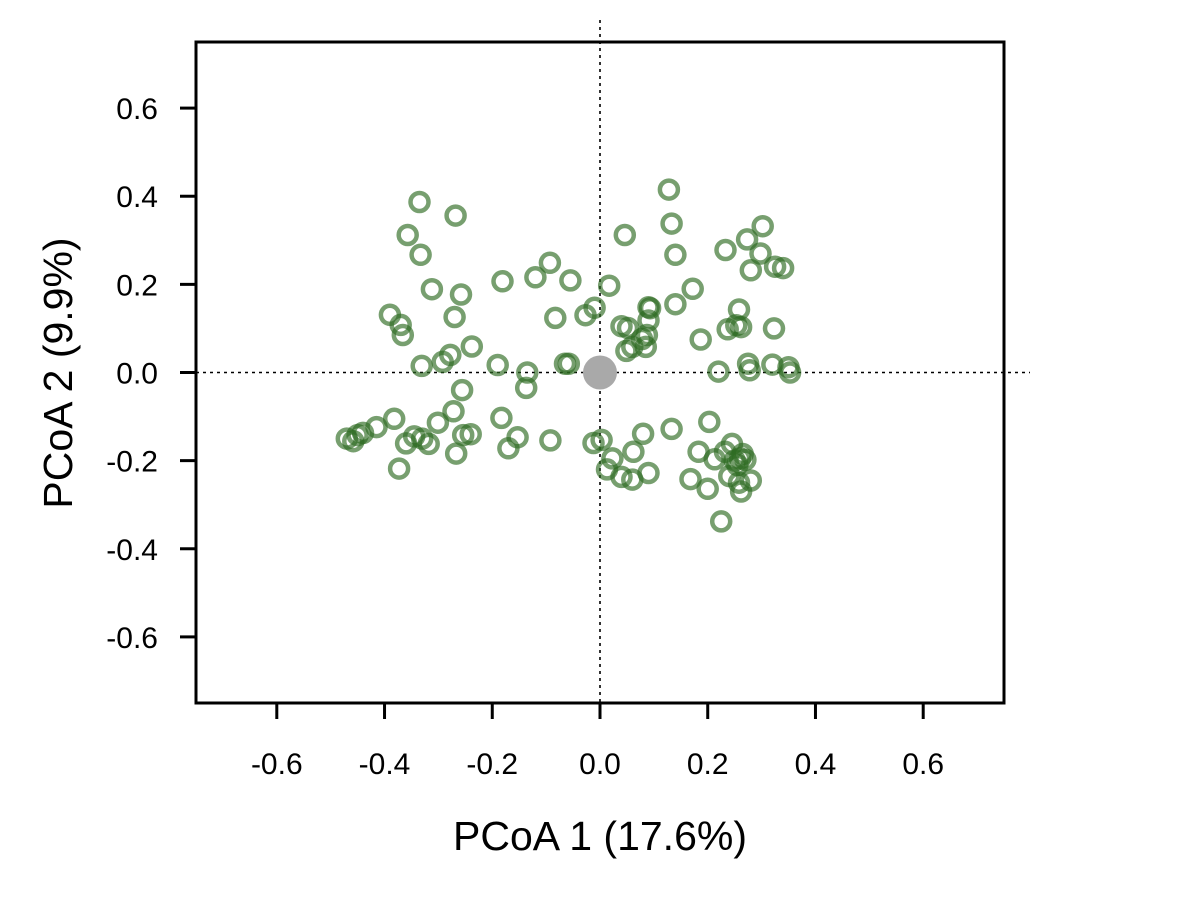 This screenshot has height=900, width=1200. I want to click on x-tick-label: 0.2, so click(708, 764).